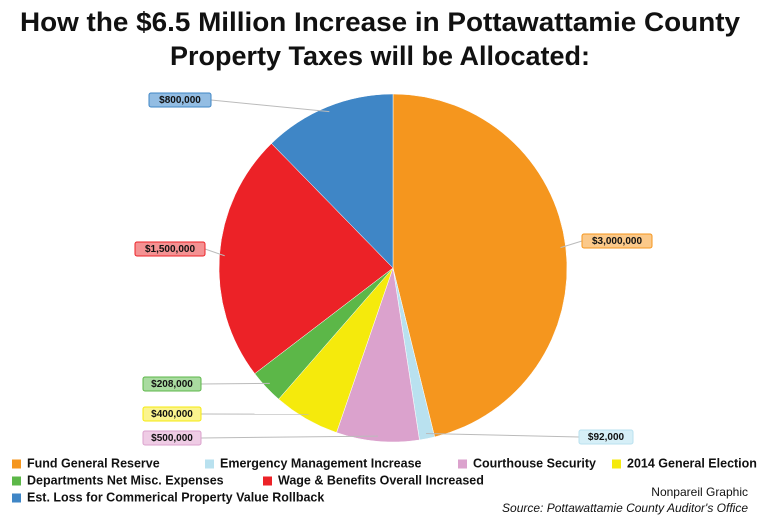 The width and height of the screenshot is (760, 517). I want to click on legend-label: Emergency Management Increase, so click(321, 463).